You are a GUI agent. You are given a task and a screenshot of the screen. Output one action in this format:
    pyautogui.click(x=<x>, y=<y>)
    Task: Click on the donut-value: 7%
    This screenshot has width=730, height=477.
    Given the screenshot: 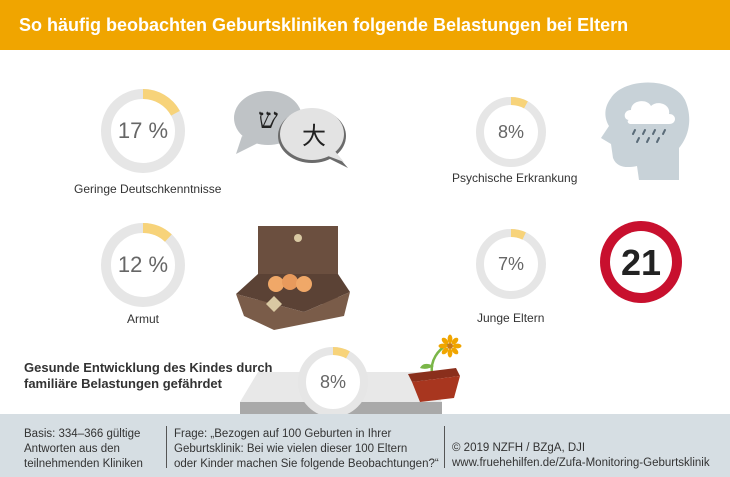 What is the action you would take?
    pyautogui.click(x=510, y=263)
    